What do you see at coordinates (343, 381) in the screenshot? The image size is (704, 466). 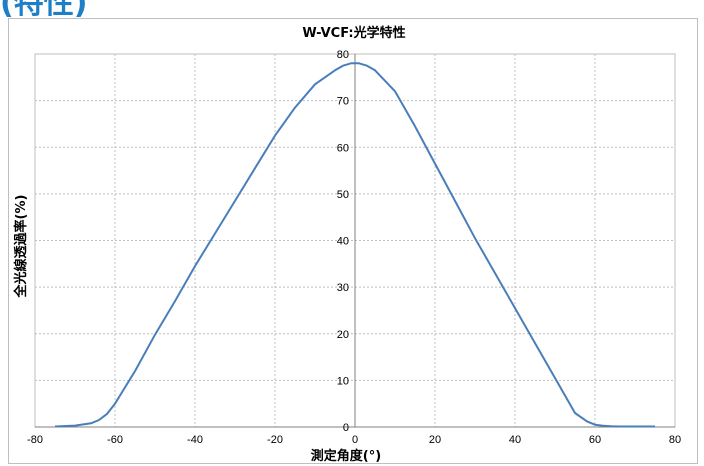 I see `y-tick-label-1: 10` at bounding box center [343, 381].